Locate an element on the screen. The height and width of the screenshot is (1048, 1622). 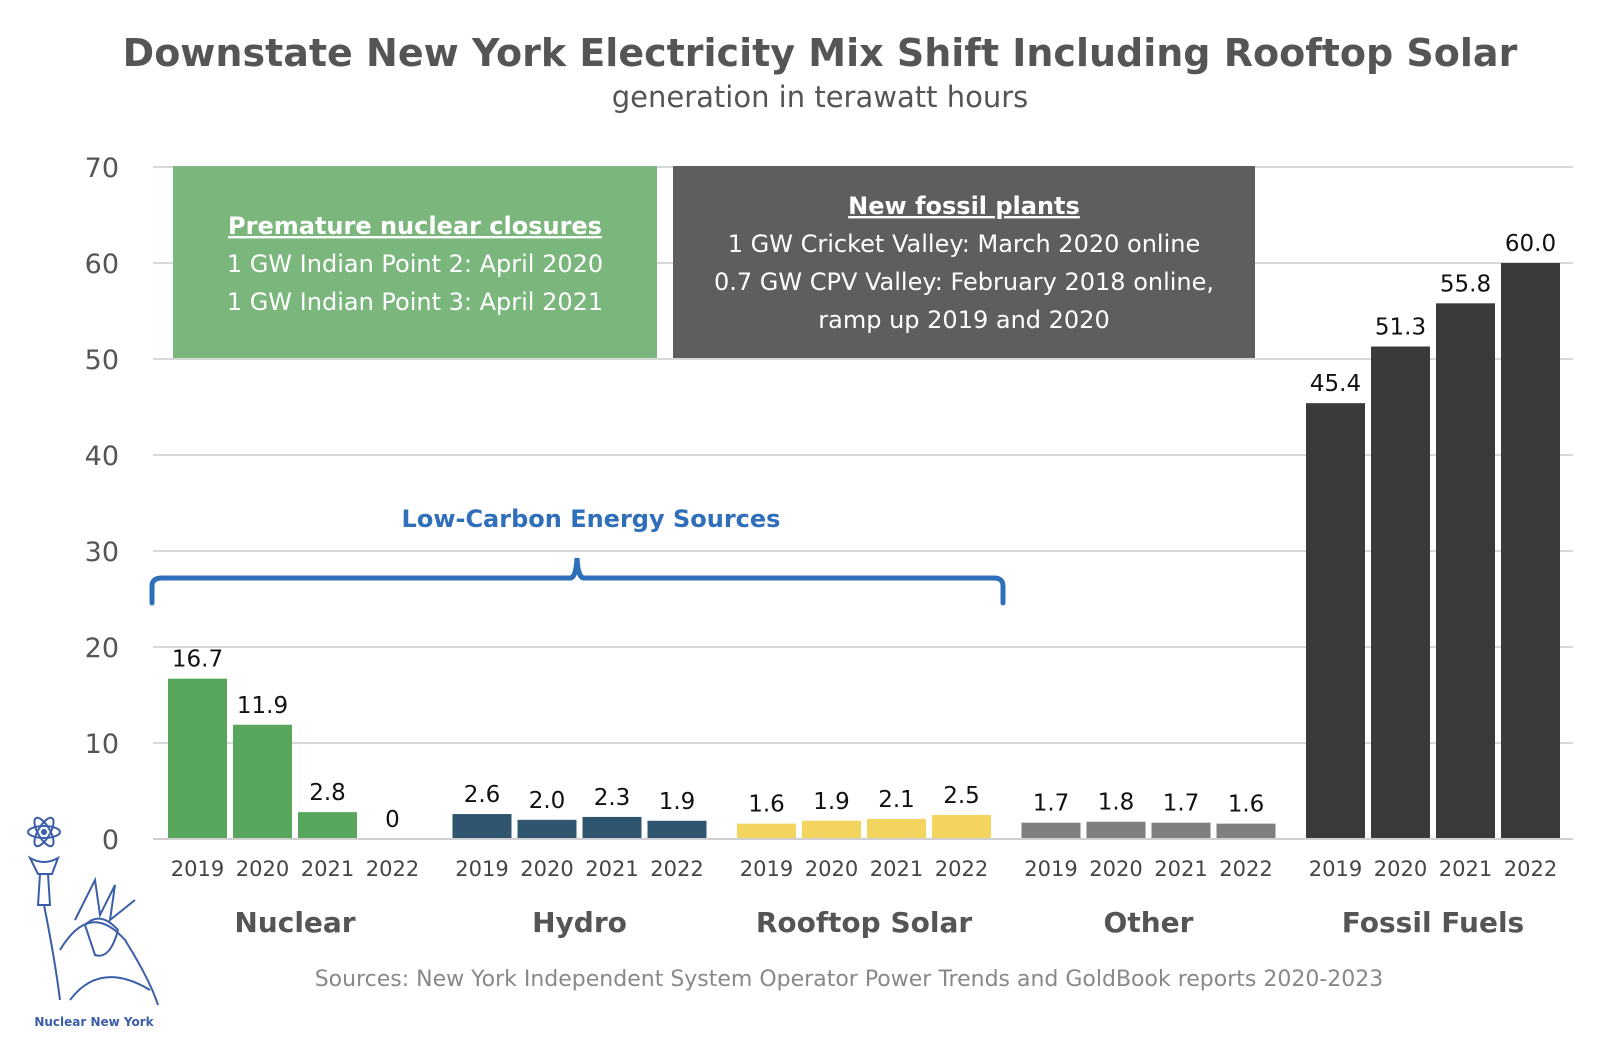
data-label: 1.8 is located at coordinates (1116, 803).